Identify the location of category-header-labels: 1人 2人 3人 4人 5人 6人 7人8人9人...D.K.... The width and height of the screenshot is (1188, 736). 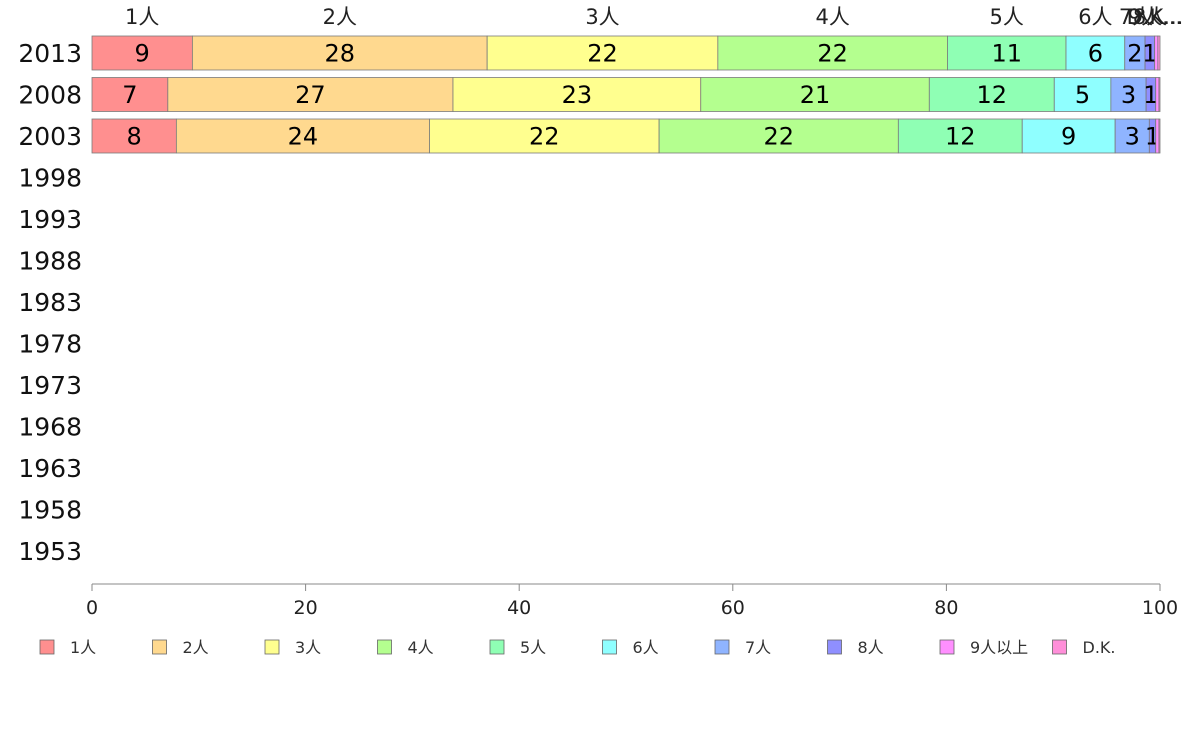
(654, 17).